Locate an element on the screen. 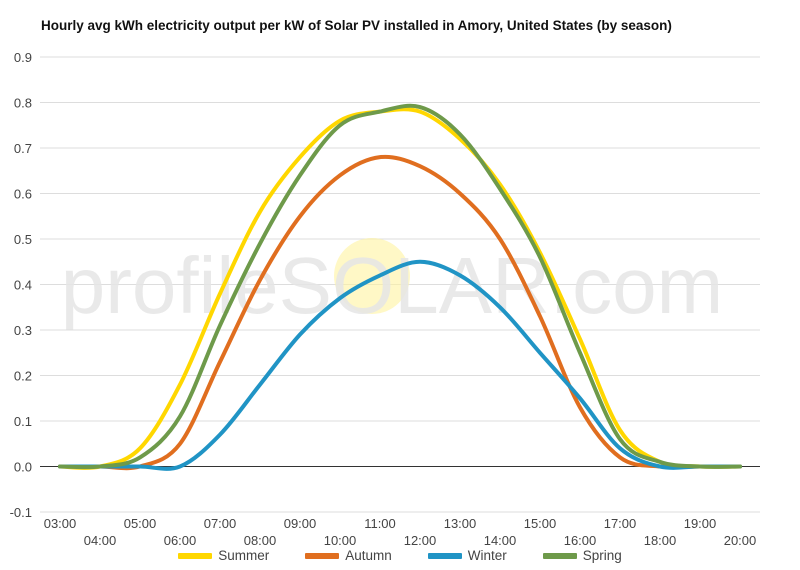 The height and width of the screenshot is (570, 800). y-axis-ticks: -0.1 0.0 0.1 0.2 0.3 0.4 0.5 0.6 0.7 0.8 0.9 is located at coordinates (21, 285).